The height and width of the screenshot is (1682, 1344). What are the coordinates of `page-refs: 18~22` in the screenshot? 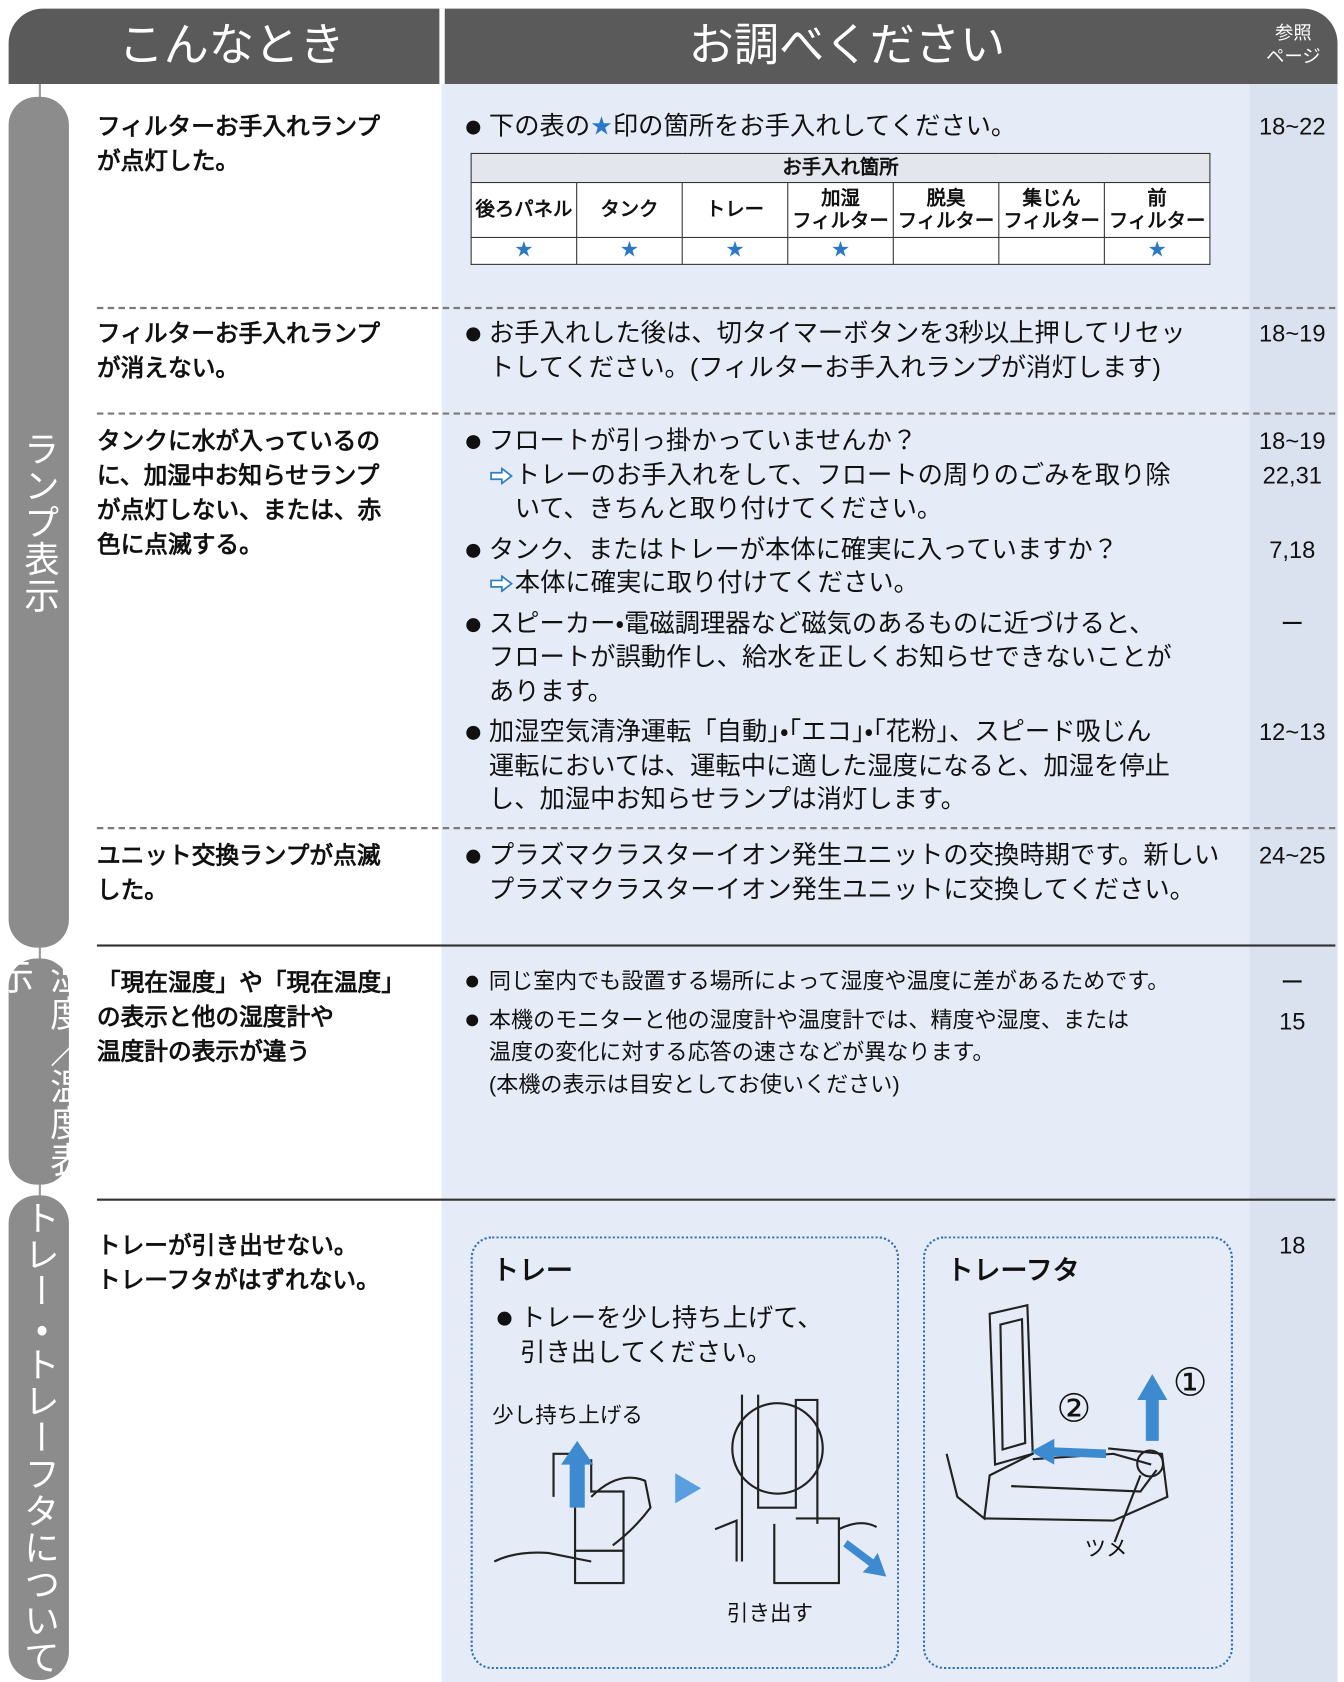 It's located at (1292, 127).